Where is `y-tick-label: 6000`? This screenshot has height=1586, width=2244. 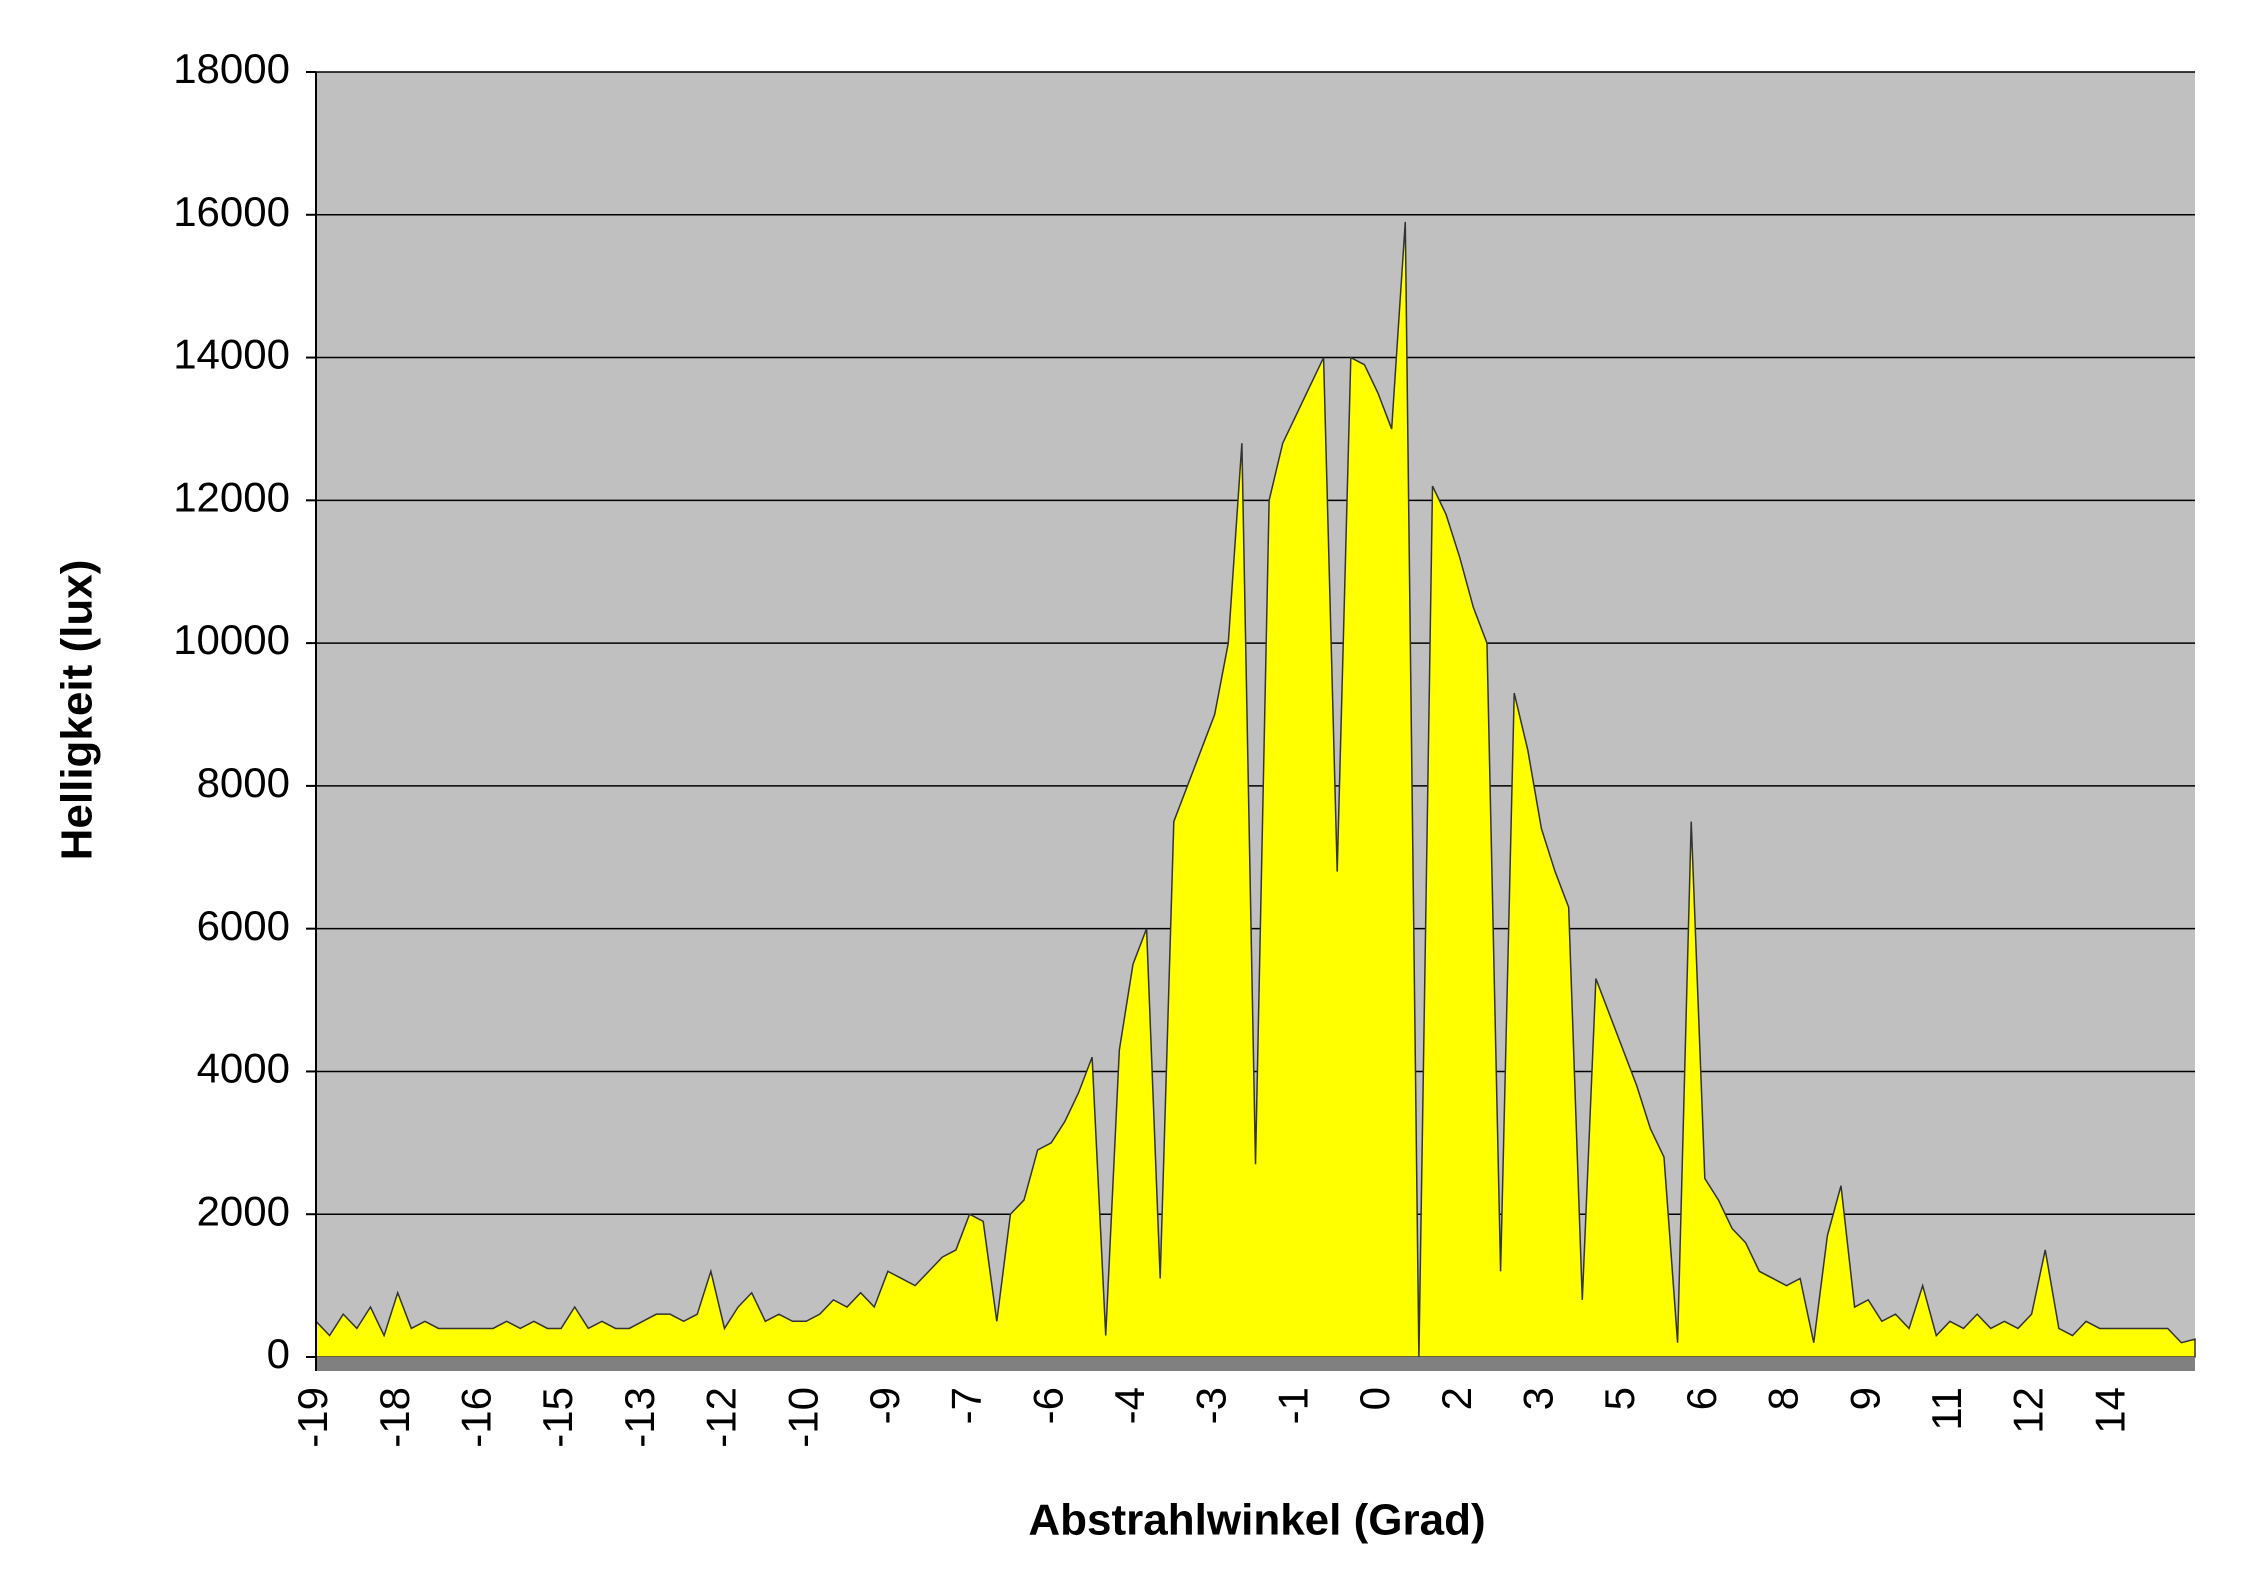 y-tick-label: 6000 is located at coordinates (243, 925).